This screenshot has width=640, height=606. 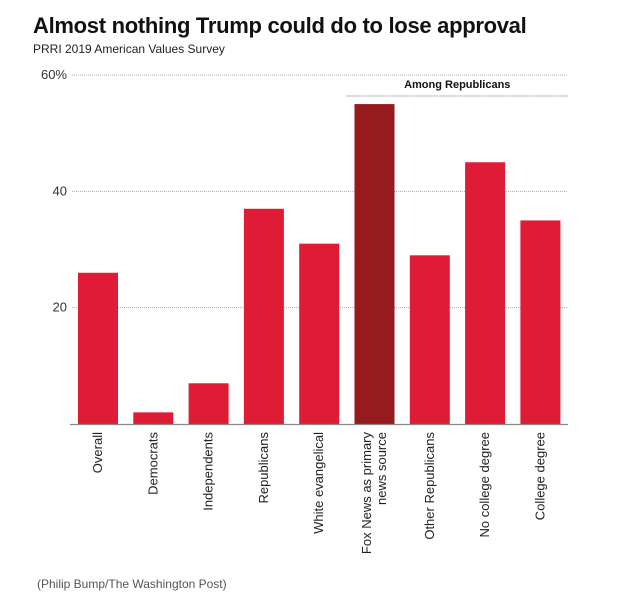 I want to click on x-tick-label: Other Republicans, so click(x=429, y=486).